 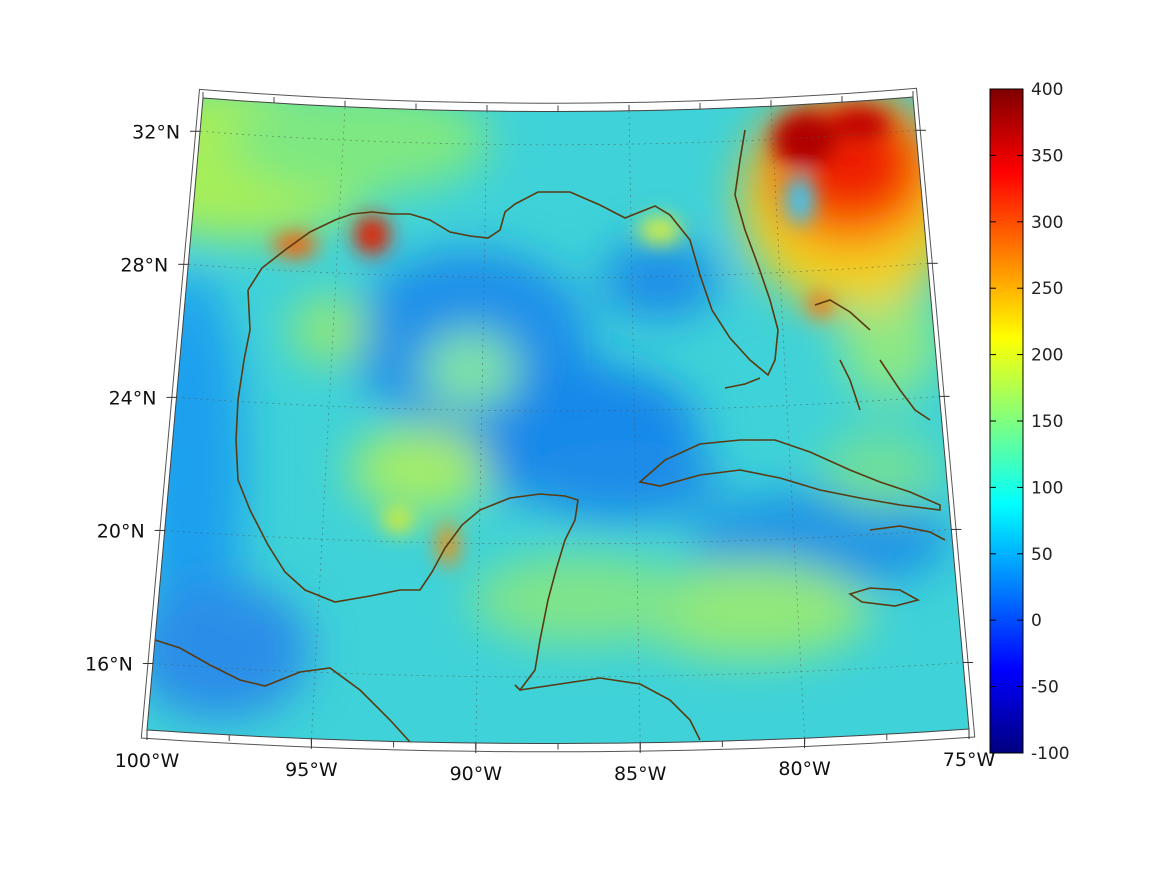 I want to click on colorbar-tick-label: 50, so click(x=1042, y=555).